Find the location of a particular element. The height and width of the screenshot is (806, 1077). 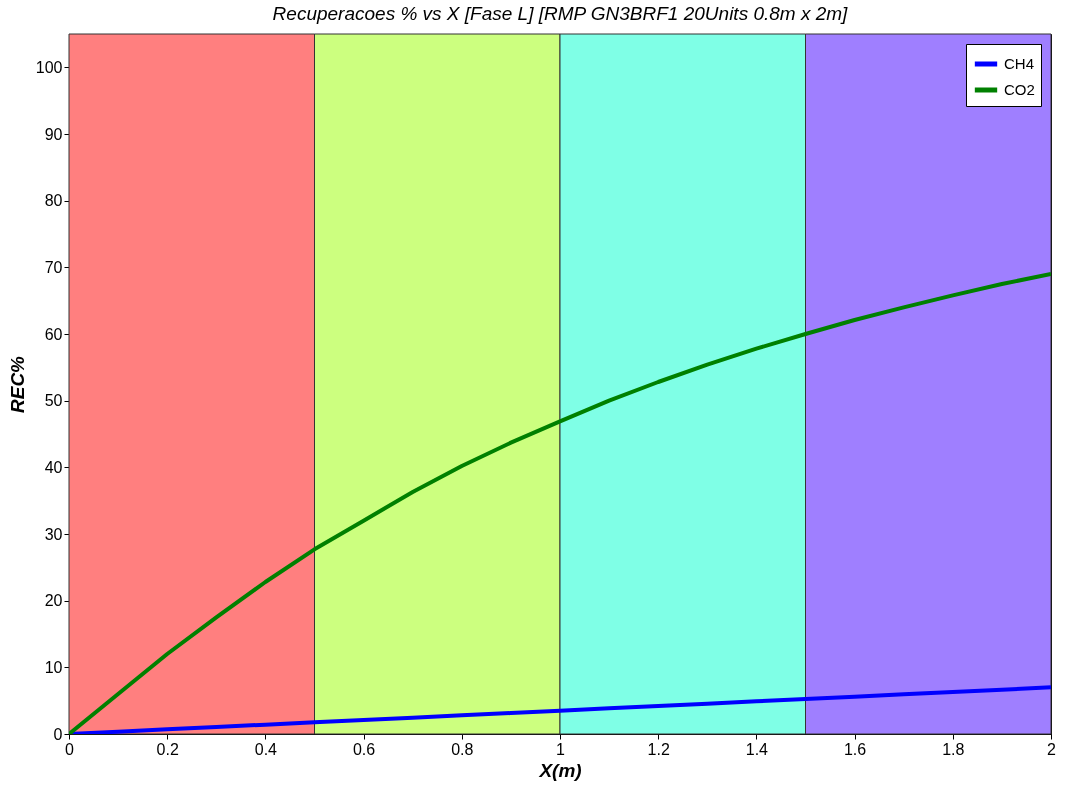

y-tick-label: 0 is located at coordinates (58, 734).